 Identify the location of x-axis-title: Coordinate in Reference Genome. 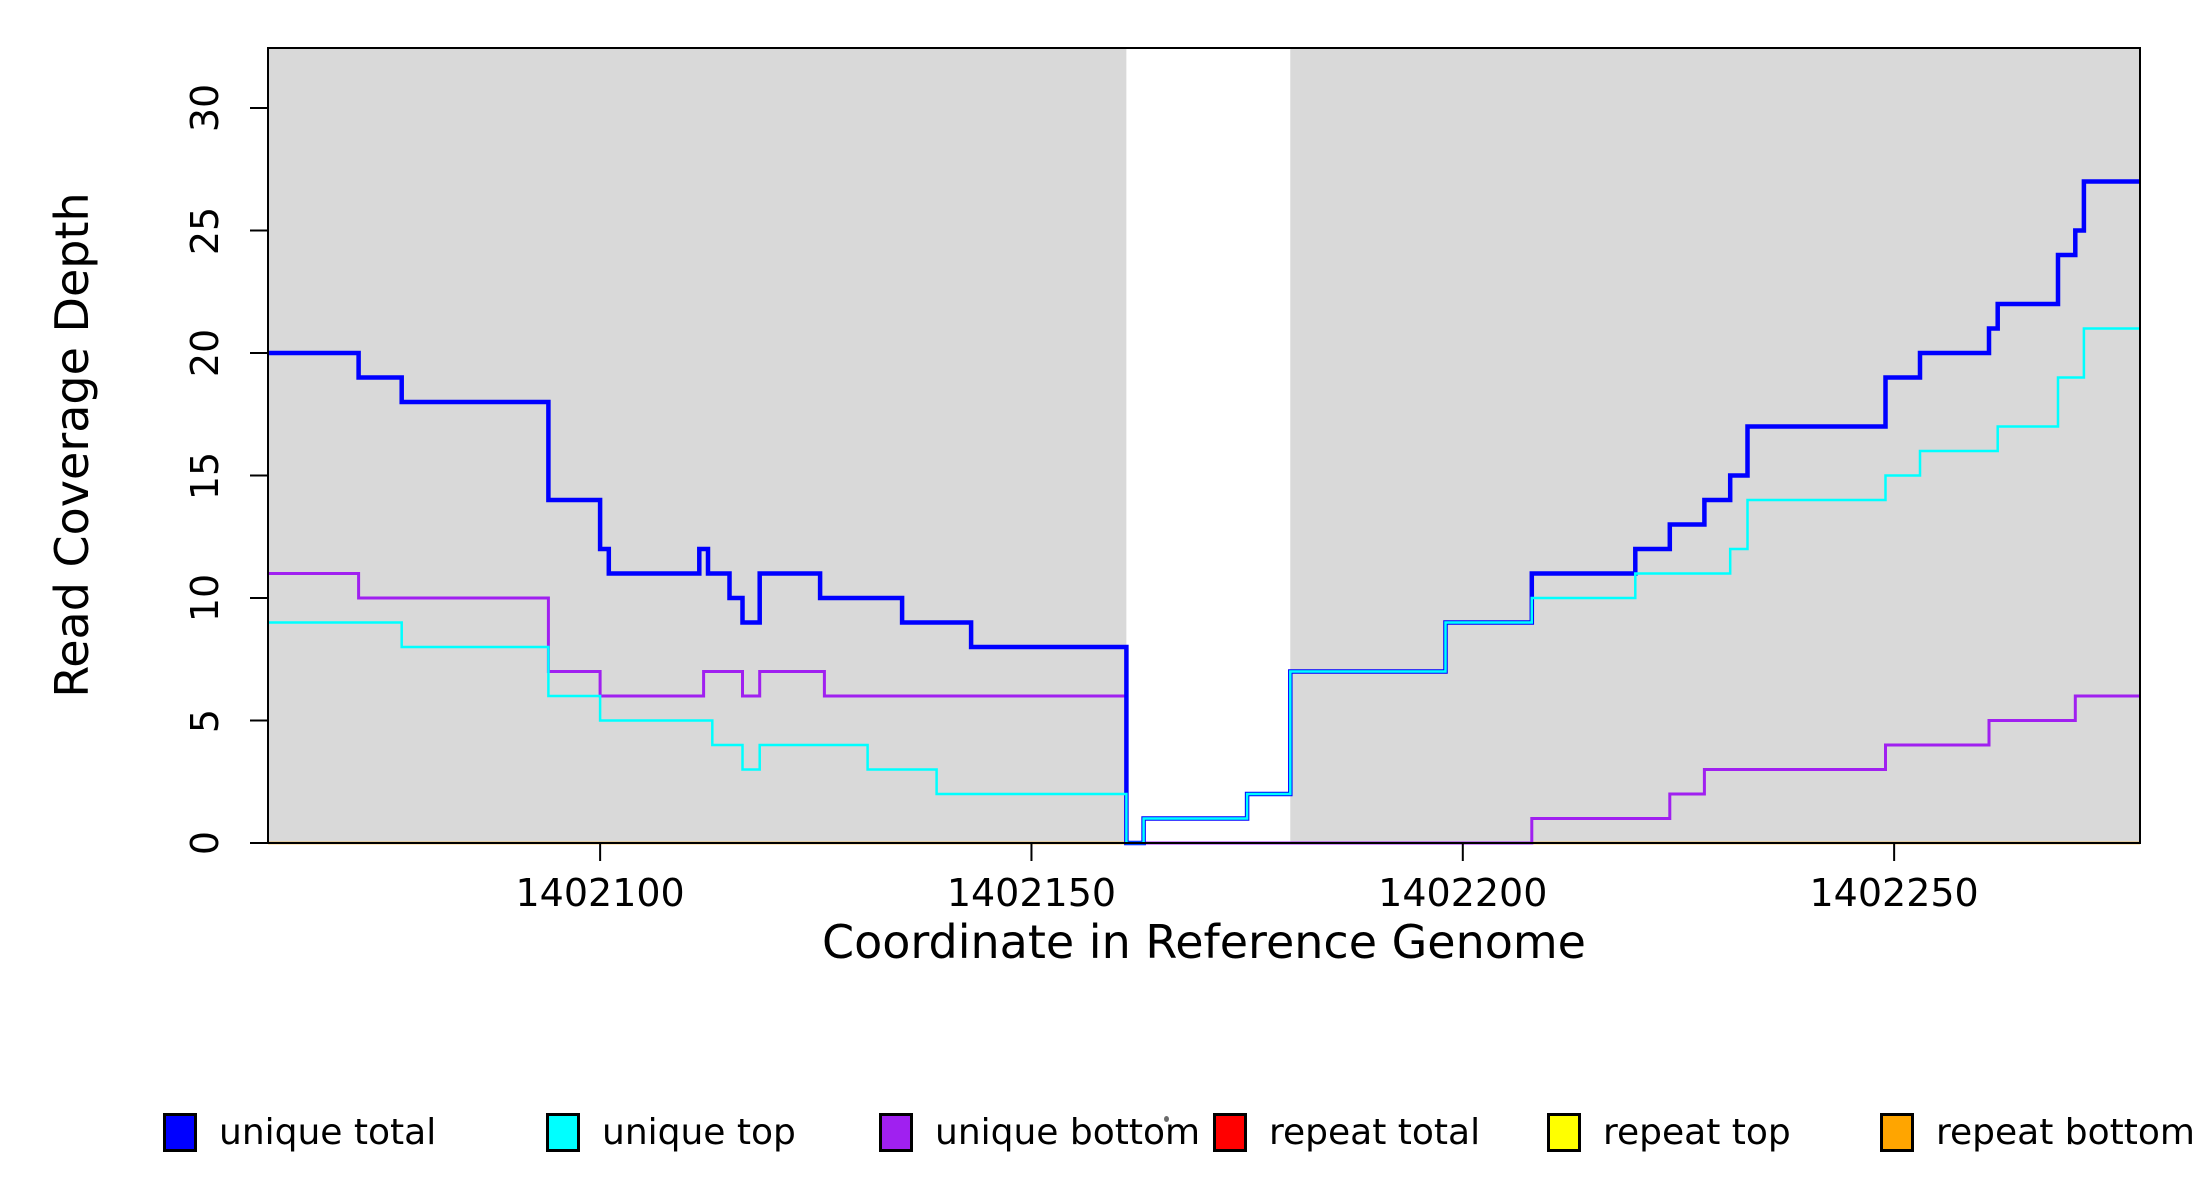
(1204, 942).